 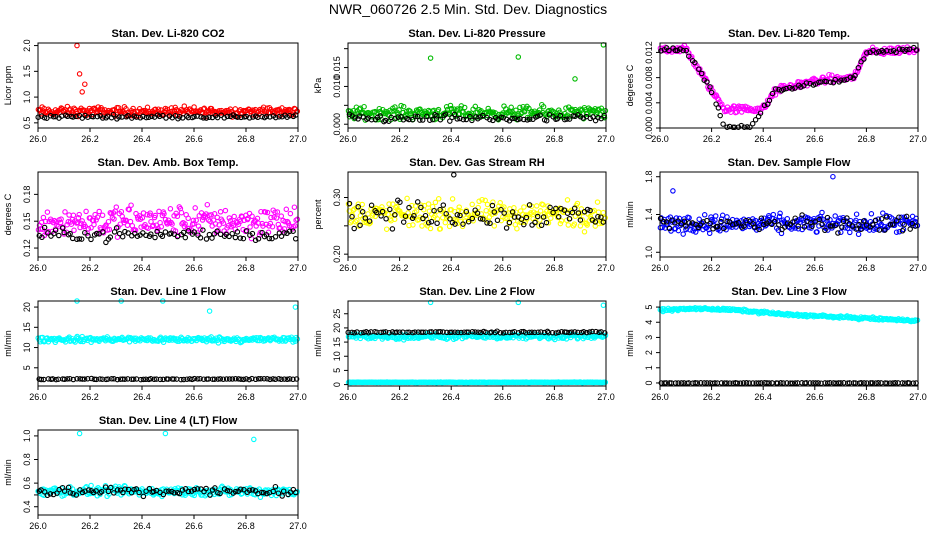 I want to click on y-tick-label: 1, so click(x=649, y=367).